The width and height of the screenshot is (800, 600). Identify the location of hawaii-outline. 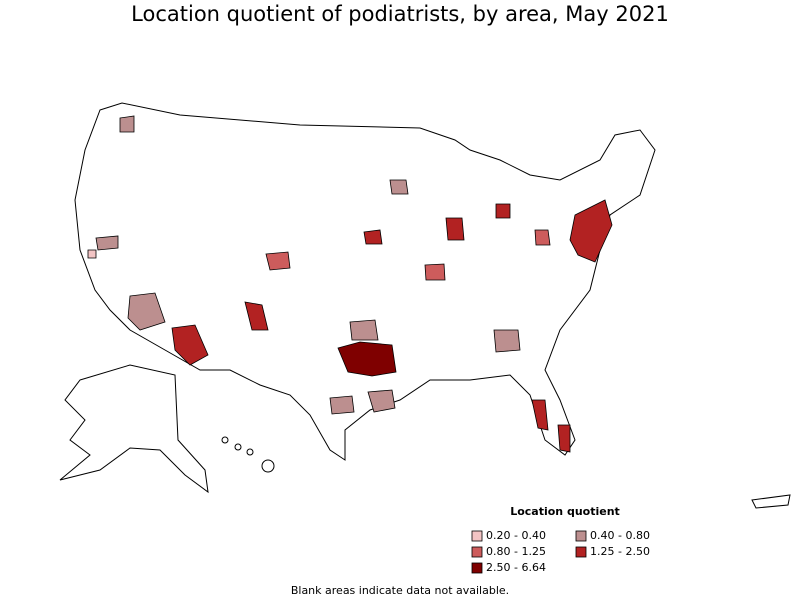
(248, 454).